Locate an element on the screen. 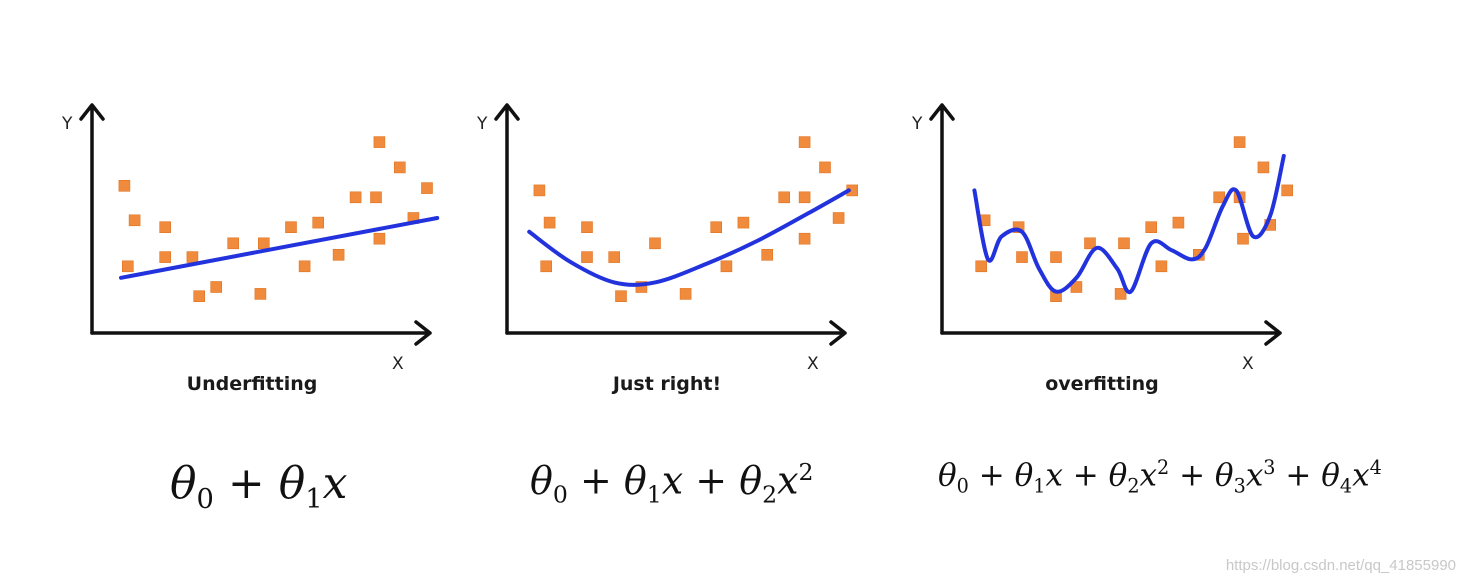  formula-subscript: 4 is located at coordinates (1346, 486).